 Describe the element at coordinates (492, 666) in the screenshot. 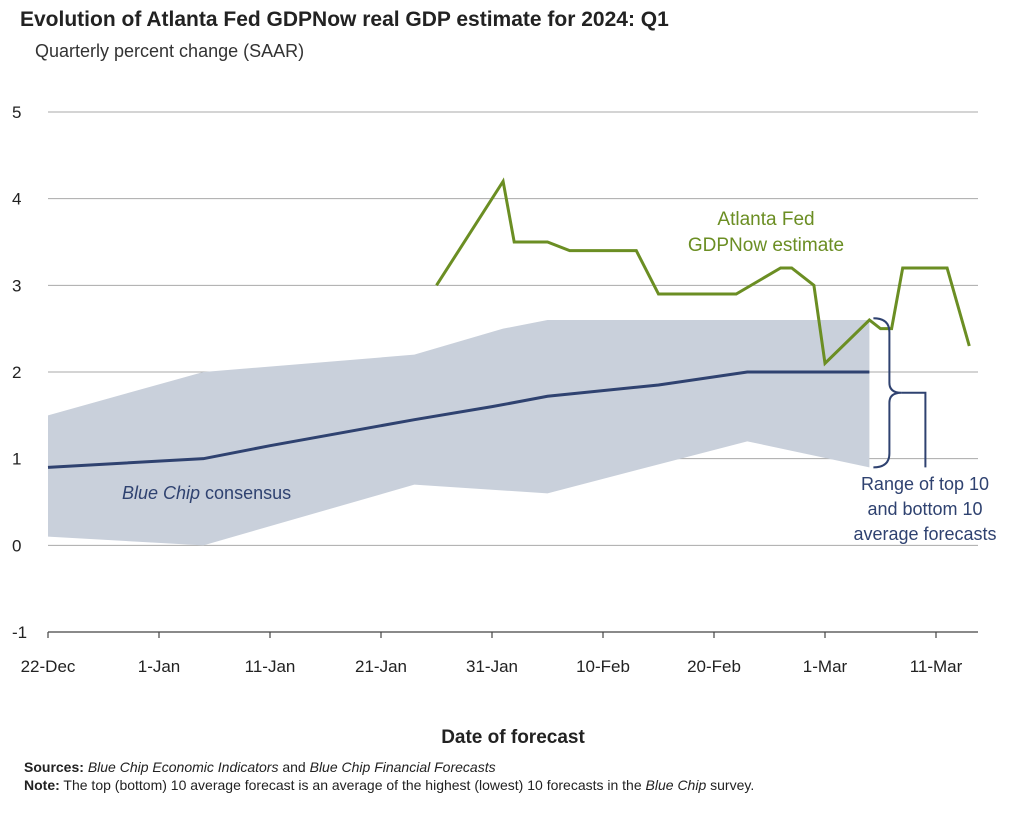

I see `x-tick-label: 31-Jan` at that location.